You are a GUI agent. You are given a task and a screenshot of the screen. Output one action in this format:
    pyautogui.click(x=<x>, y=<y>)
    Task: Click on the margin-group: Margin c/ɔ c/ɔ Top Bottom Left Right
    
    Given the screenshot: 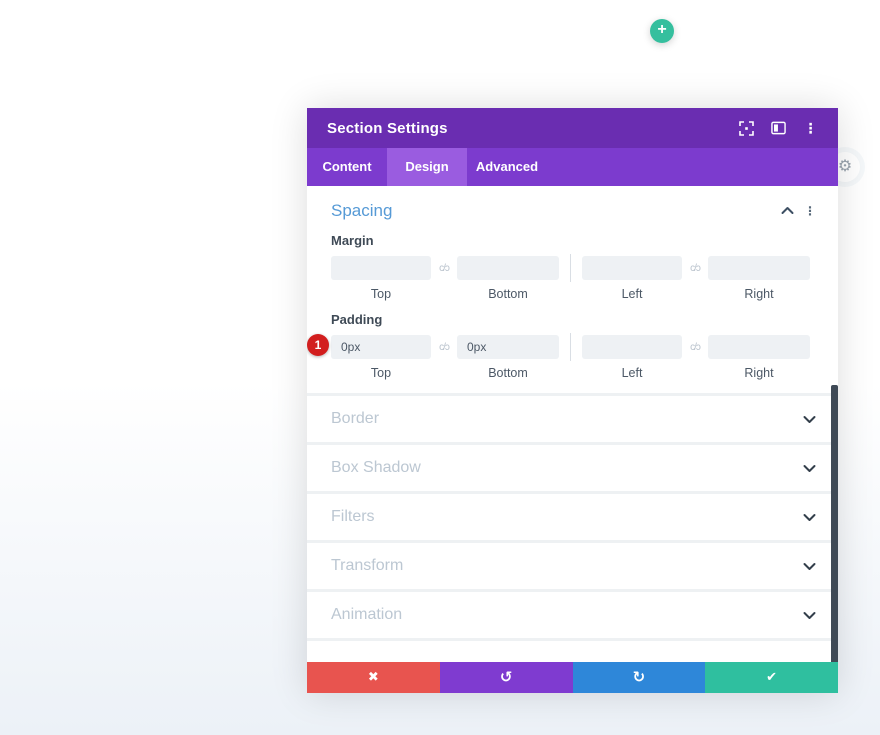 What is the action you would take?
    pyautogui.click(x=572, y=267)
    